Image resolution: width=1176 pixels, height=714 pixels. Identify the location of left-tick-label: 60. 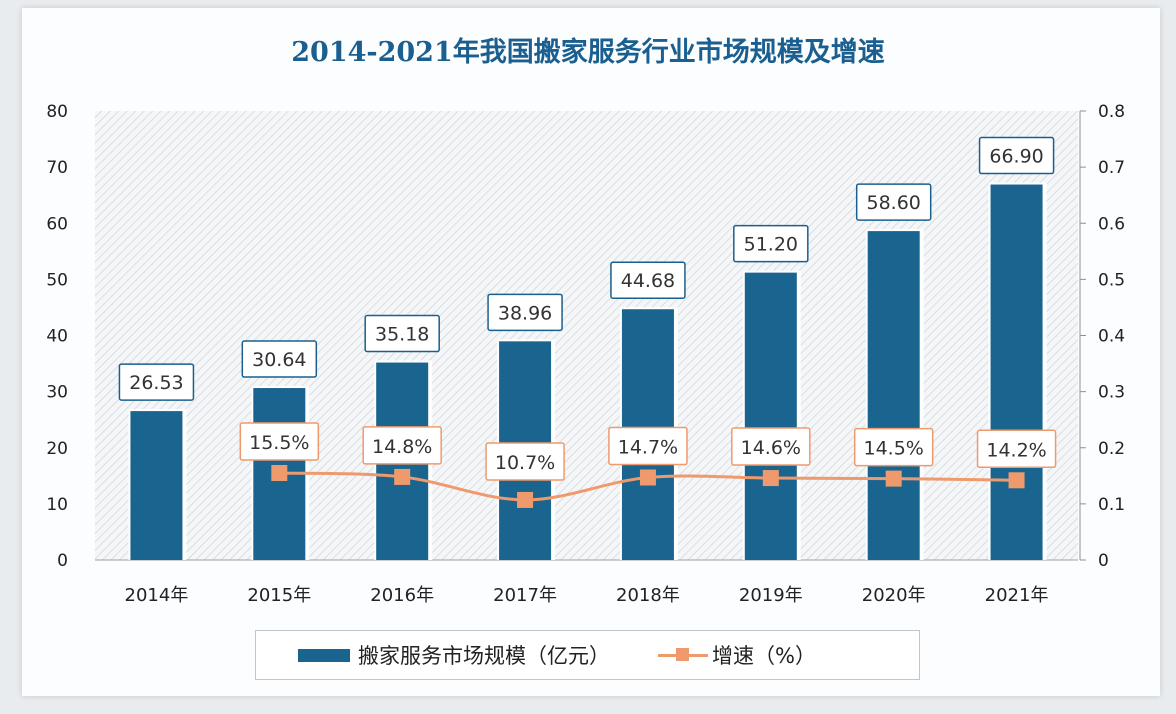
(57, 224).